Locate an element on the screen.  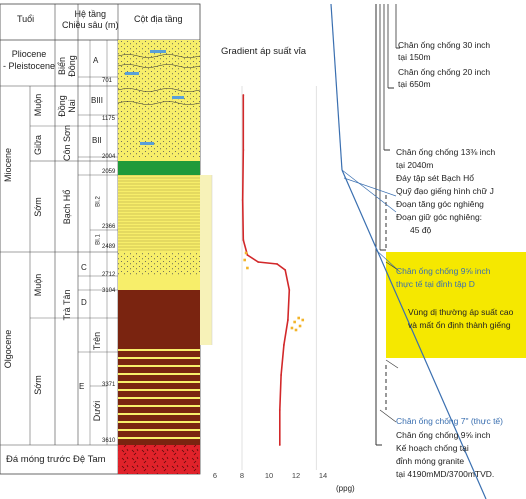
subunit-c: C is located at coordinates (84, 267).